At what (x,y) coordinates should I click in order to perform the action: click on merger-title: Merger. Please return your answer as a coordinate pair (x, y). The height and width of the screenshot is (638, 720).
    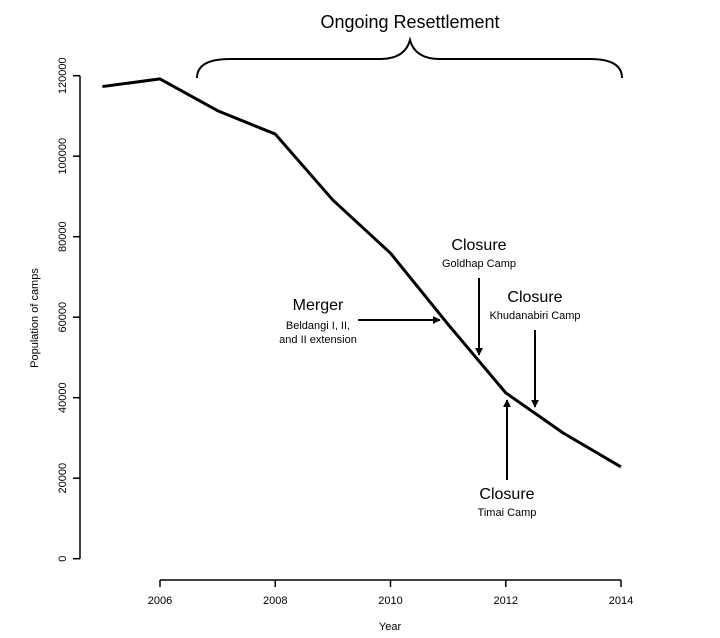
    Looking at the image, I should click on (318, 305).